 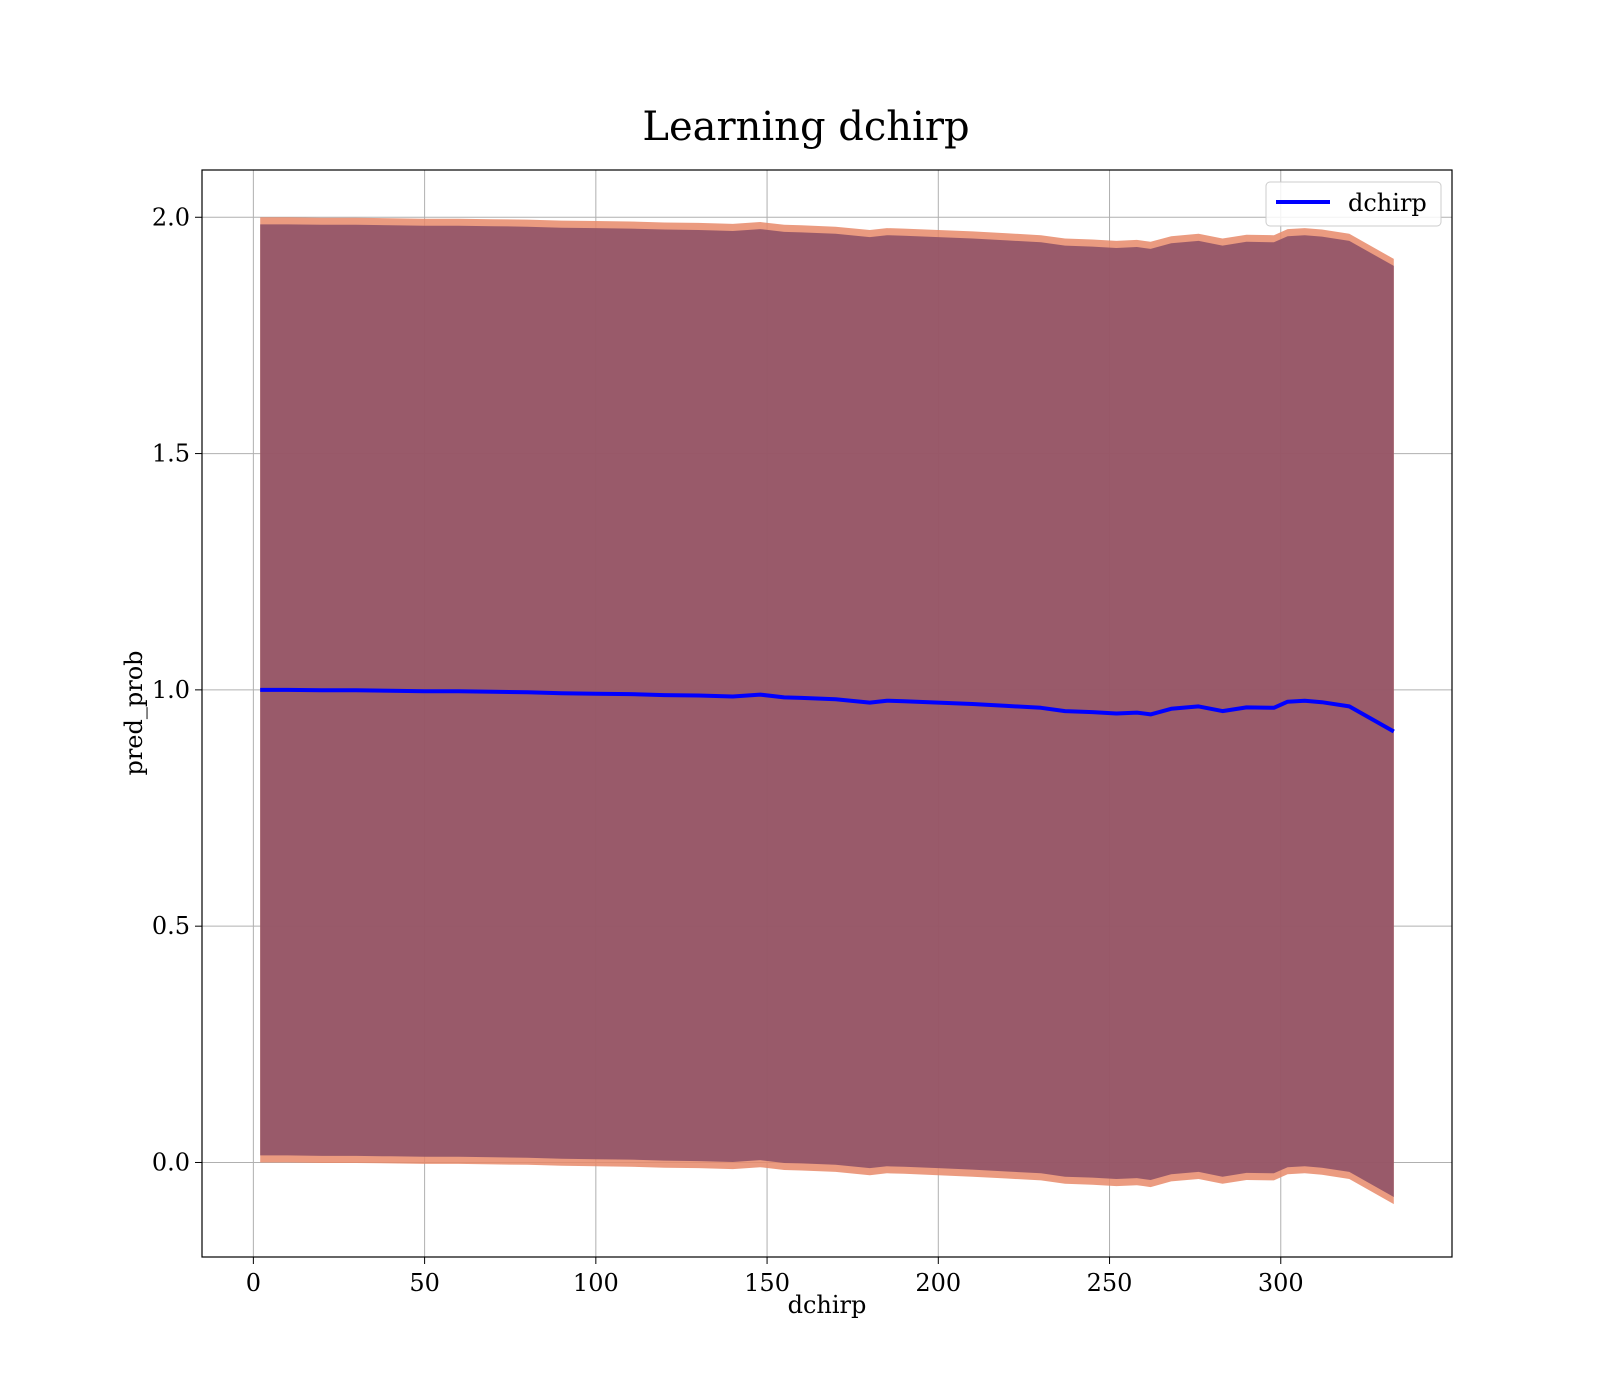 I want to click on series-lines, so click(x=827, y=710).